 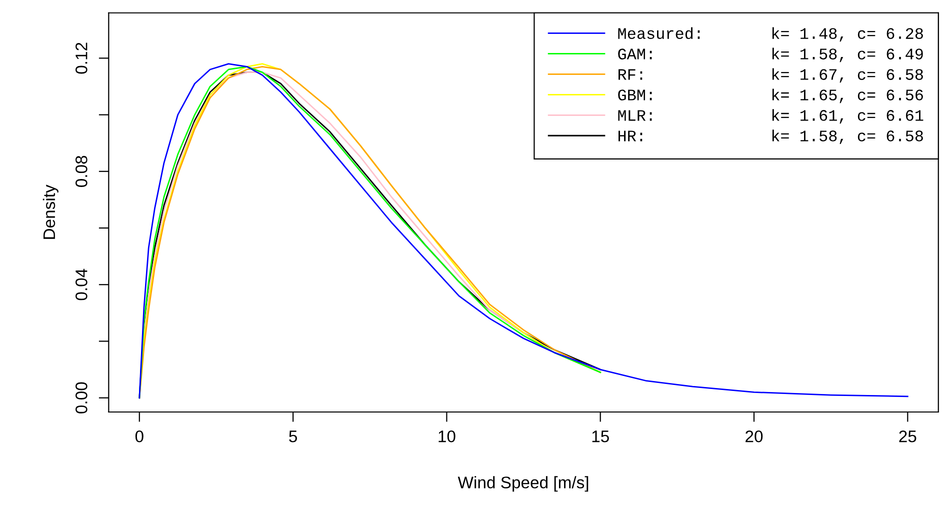 What do you see at coordinates (82, 284) in the screenshot?
I see `y-tick-label: 0.04` at bounding box center [82, 284].